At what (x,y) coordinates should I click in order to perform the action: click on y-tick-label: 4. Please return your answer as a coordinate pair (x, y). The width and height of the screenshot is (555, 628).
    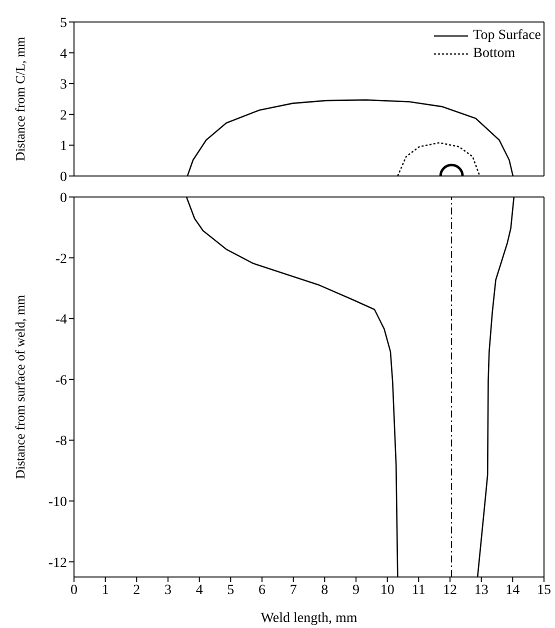
    Looking at the image, I should click on (63, 54).